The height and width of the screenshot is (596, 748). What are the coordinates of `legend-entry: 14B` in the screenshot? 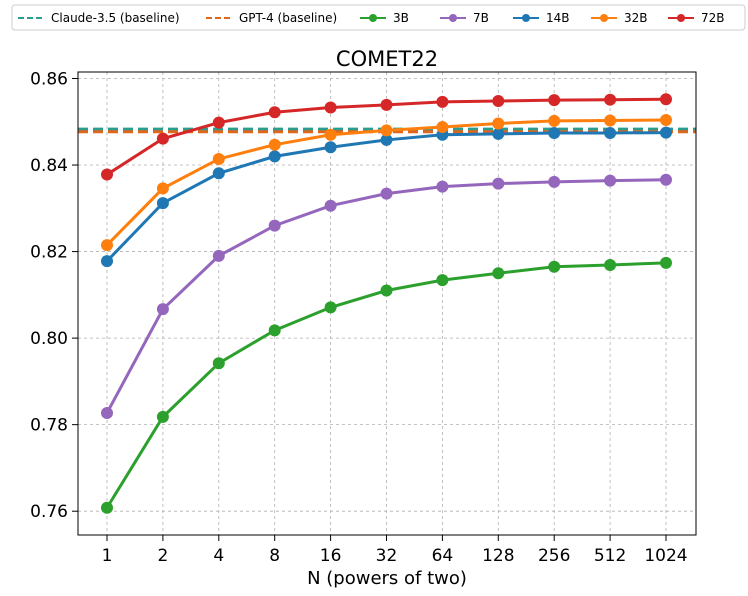 It's located at (541, 18).